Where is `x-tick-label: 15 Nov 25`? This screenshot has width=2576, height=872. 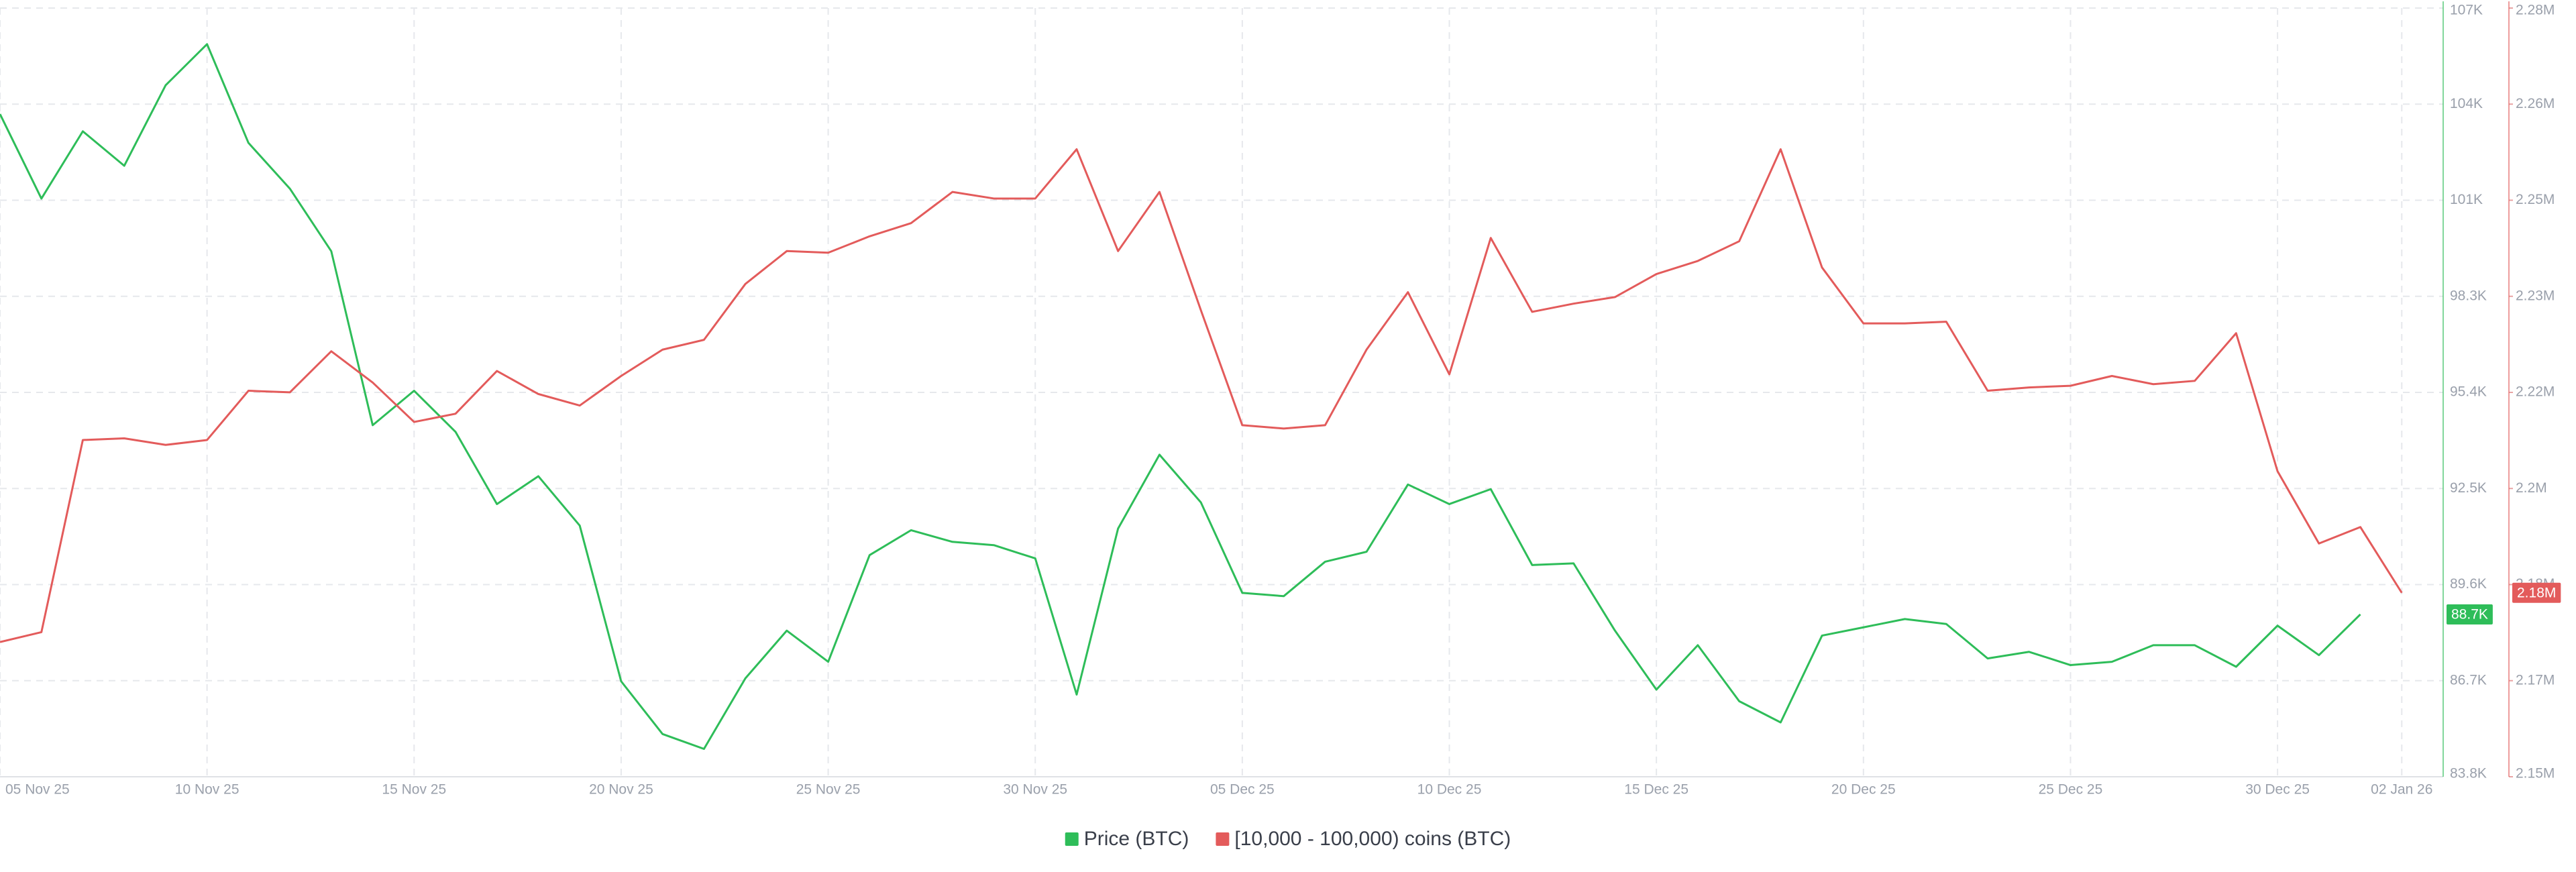 x-tick-label: 15 Nov 25 is located at coordinates (414, 790).